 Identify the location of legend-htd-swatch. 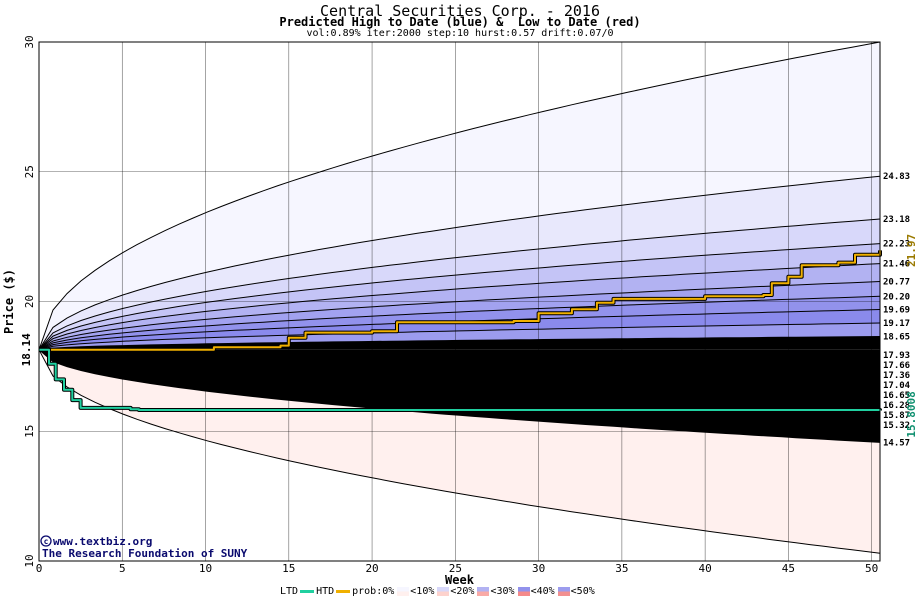
(343, 591).